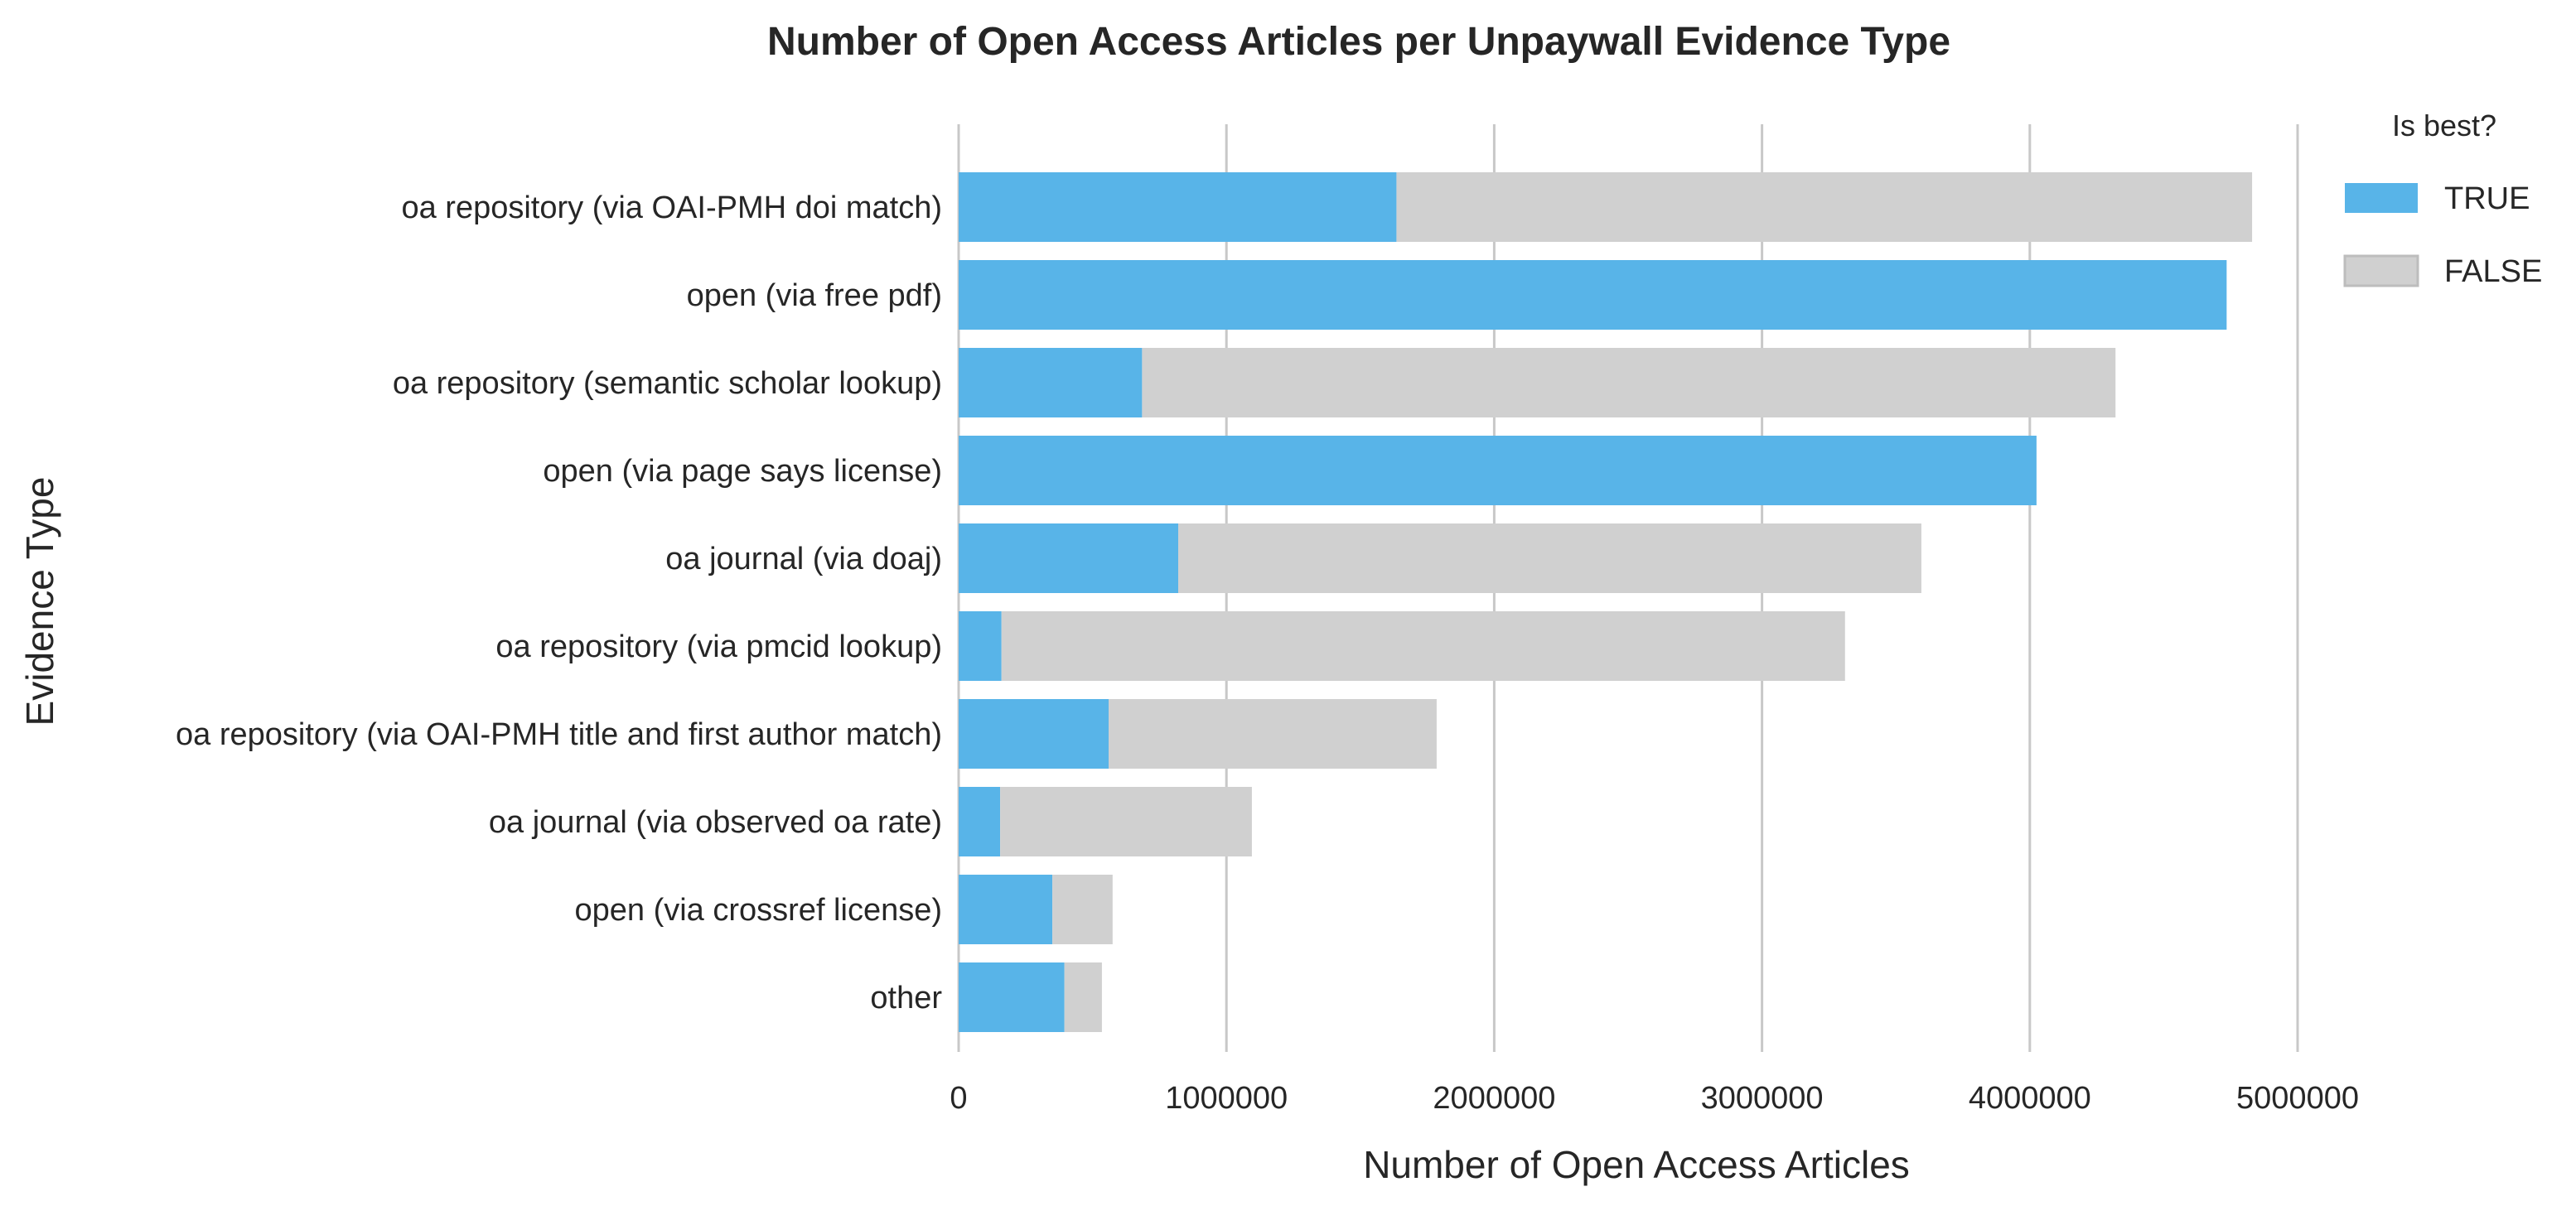 This screenshot has width=2576, height=1206. I want to click on x-tick-label: 2000000, so click(1494, 1099).